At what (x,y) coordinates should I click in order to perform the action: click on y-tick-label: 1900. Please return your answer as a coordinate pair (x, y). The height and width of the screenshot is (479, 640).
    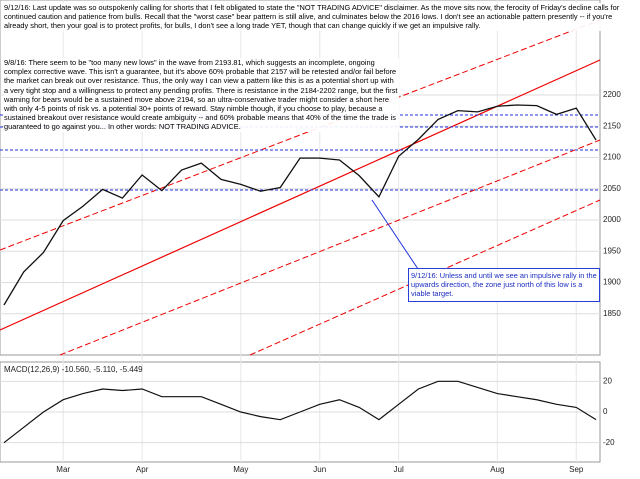
    Looking at the image, I should click on (612, 282).